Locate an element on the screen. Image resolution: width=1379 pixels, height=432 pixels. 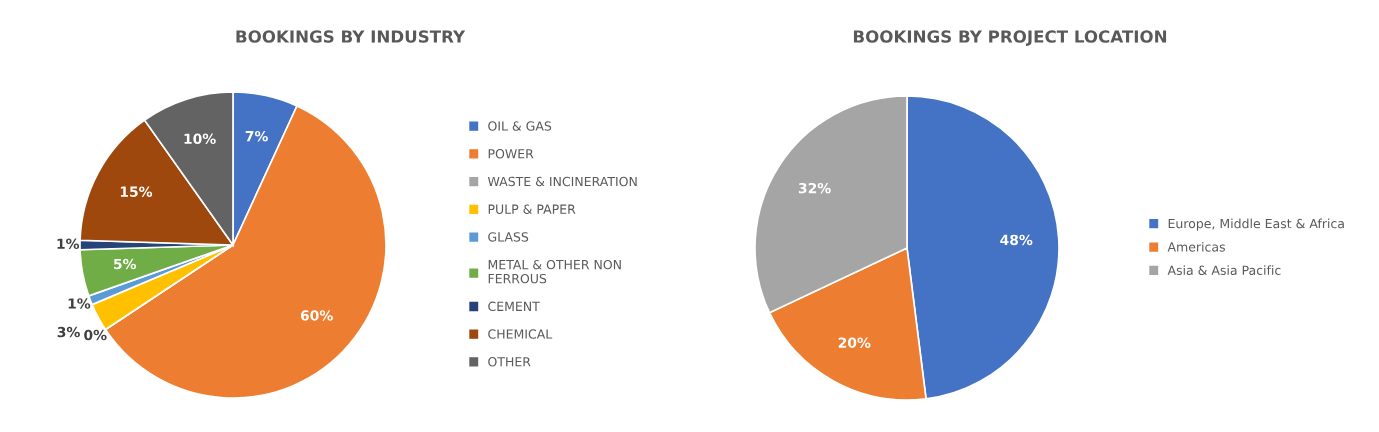
data-label: 15% is located at coordinates (136, 191).